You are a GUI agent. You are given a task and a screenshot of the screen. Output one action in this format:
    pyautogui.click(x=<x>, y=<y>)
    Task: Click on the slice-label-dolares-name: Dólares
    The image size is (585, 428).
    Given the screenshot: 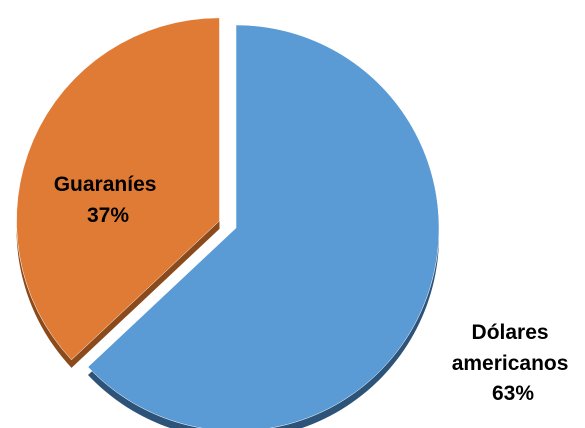 What is the action you would take?
    pyautogui.click(x=510, y=332)
    